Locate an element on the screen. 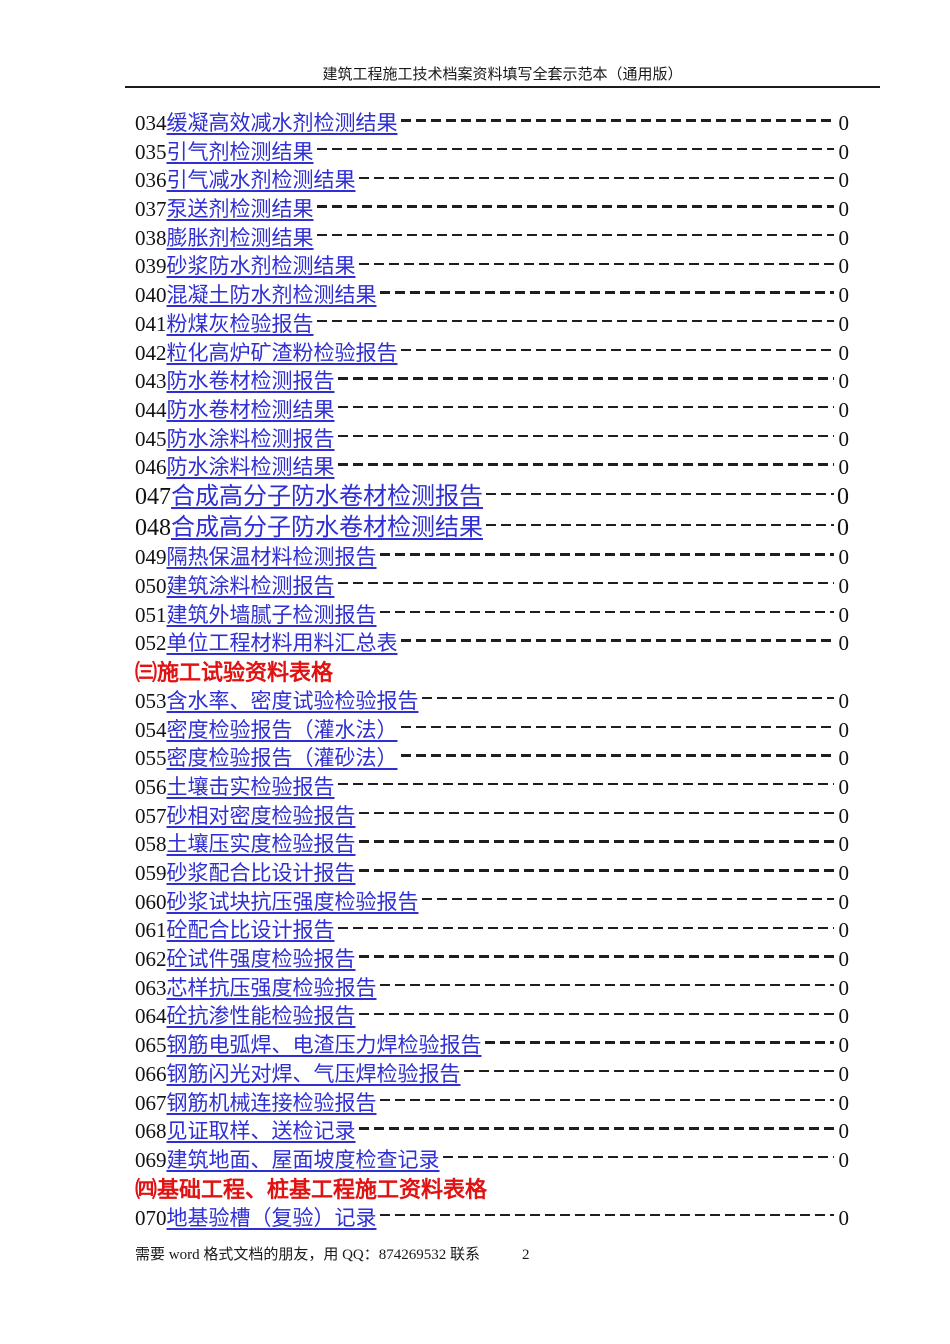 The width and height of the screenshot is (950, 1344). entry-link: 隔热保温材料检测报告 is located at coordinates (271, 557).